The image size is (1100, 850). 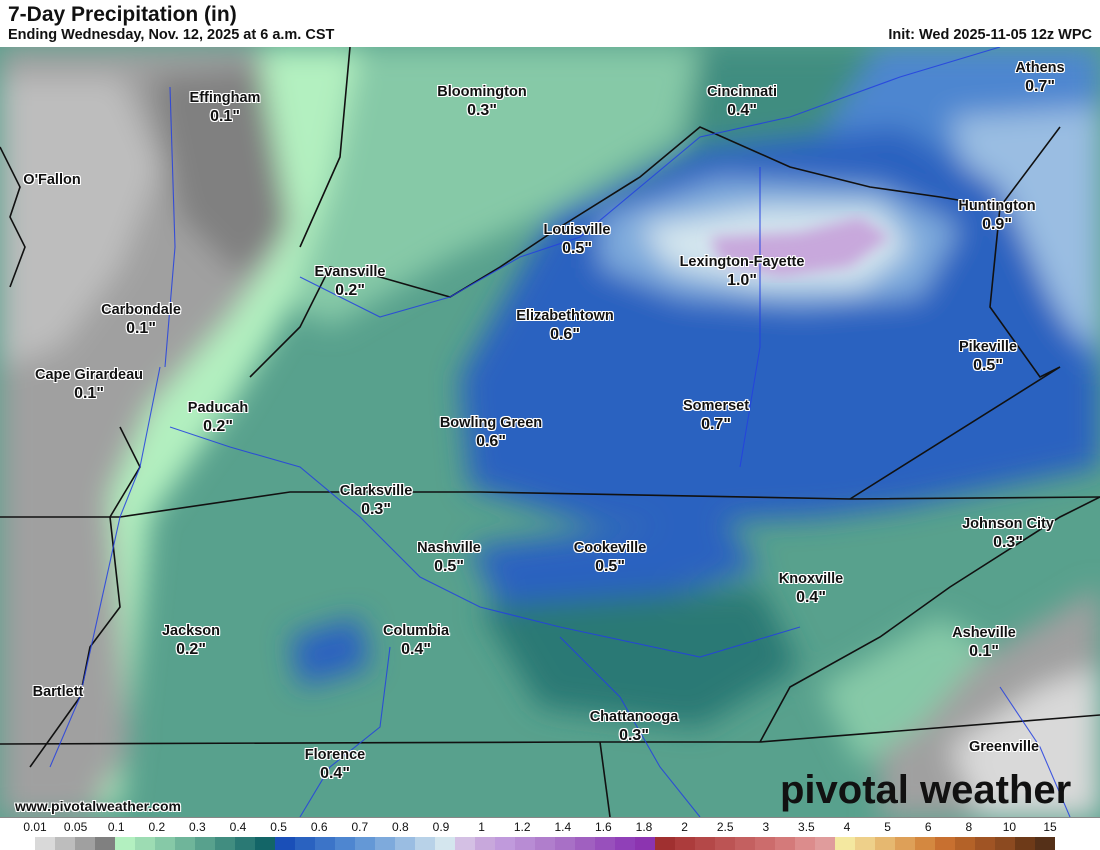 I want to click on legend-label: 4, so click(x=847, y=827).